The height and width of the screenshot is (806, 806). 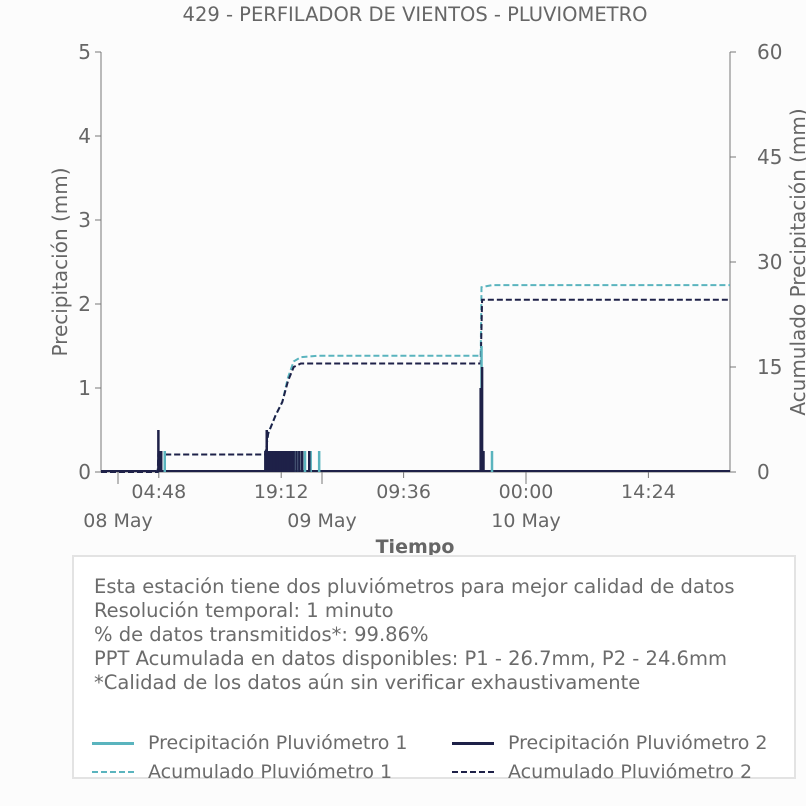 What do you see at coordinates (84, 220) in the screenshot?
I see `left-tick-label: 3` at bounding box center [84, 220].